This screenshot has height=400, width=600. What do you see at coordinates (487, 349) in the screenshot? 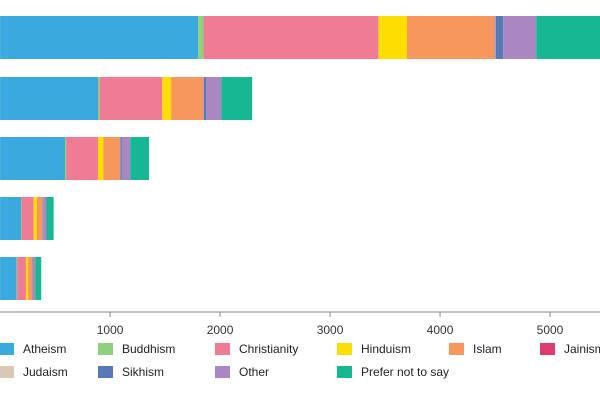
I see `legend-label: Islam` at bounding box center [487, 349].